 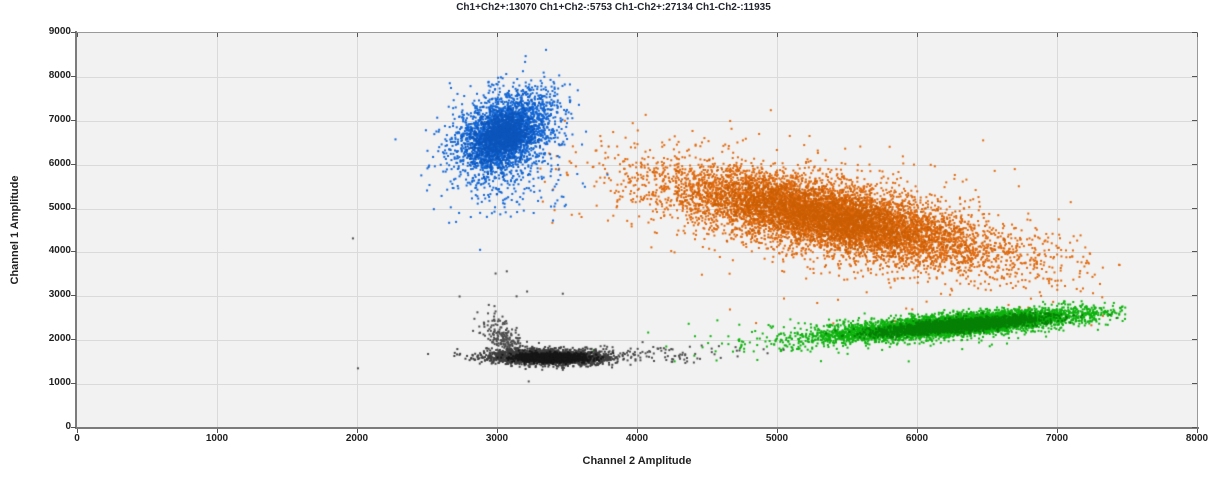 What do you see at coordinates (497, 438) in the screenshot?
I see `x-tick-label-3000: 3000` at bounding box center [497, 438].